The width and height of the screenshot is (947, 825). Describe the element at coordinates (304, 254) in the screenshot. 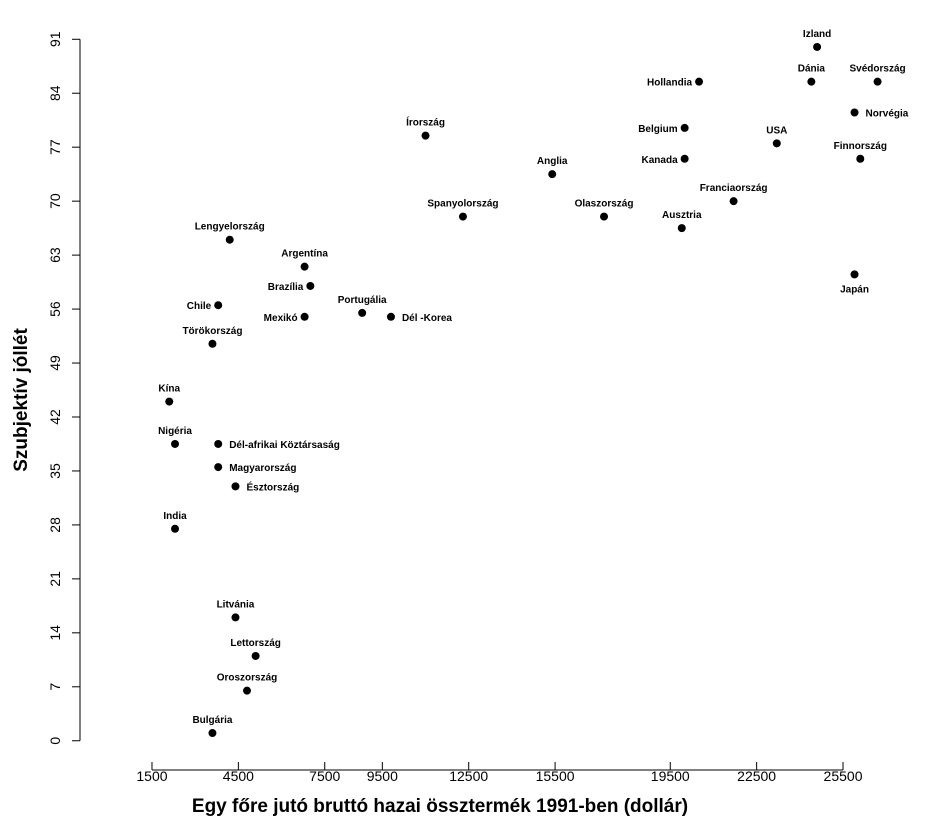

I see `point-label: Argentína` at that location.